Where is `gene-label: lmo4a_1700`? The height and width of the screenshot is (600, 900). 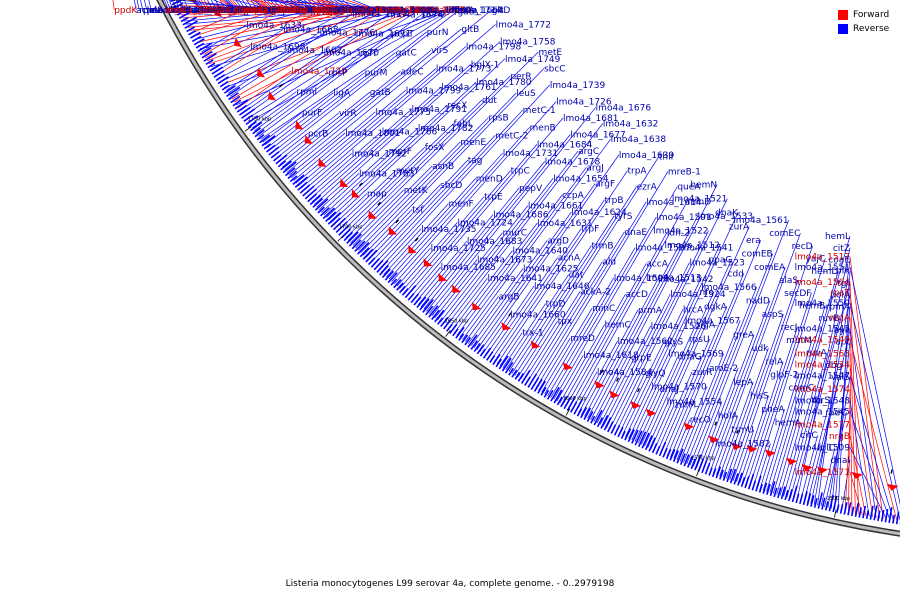
gene-label: lmo4a_1700 is located at coordinates (368, 11).